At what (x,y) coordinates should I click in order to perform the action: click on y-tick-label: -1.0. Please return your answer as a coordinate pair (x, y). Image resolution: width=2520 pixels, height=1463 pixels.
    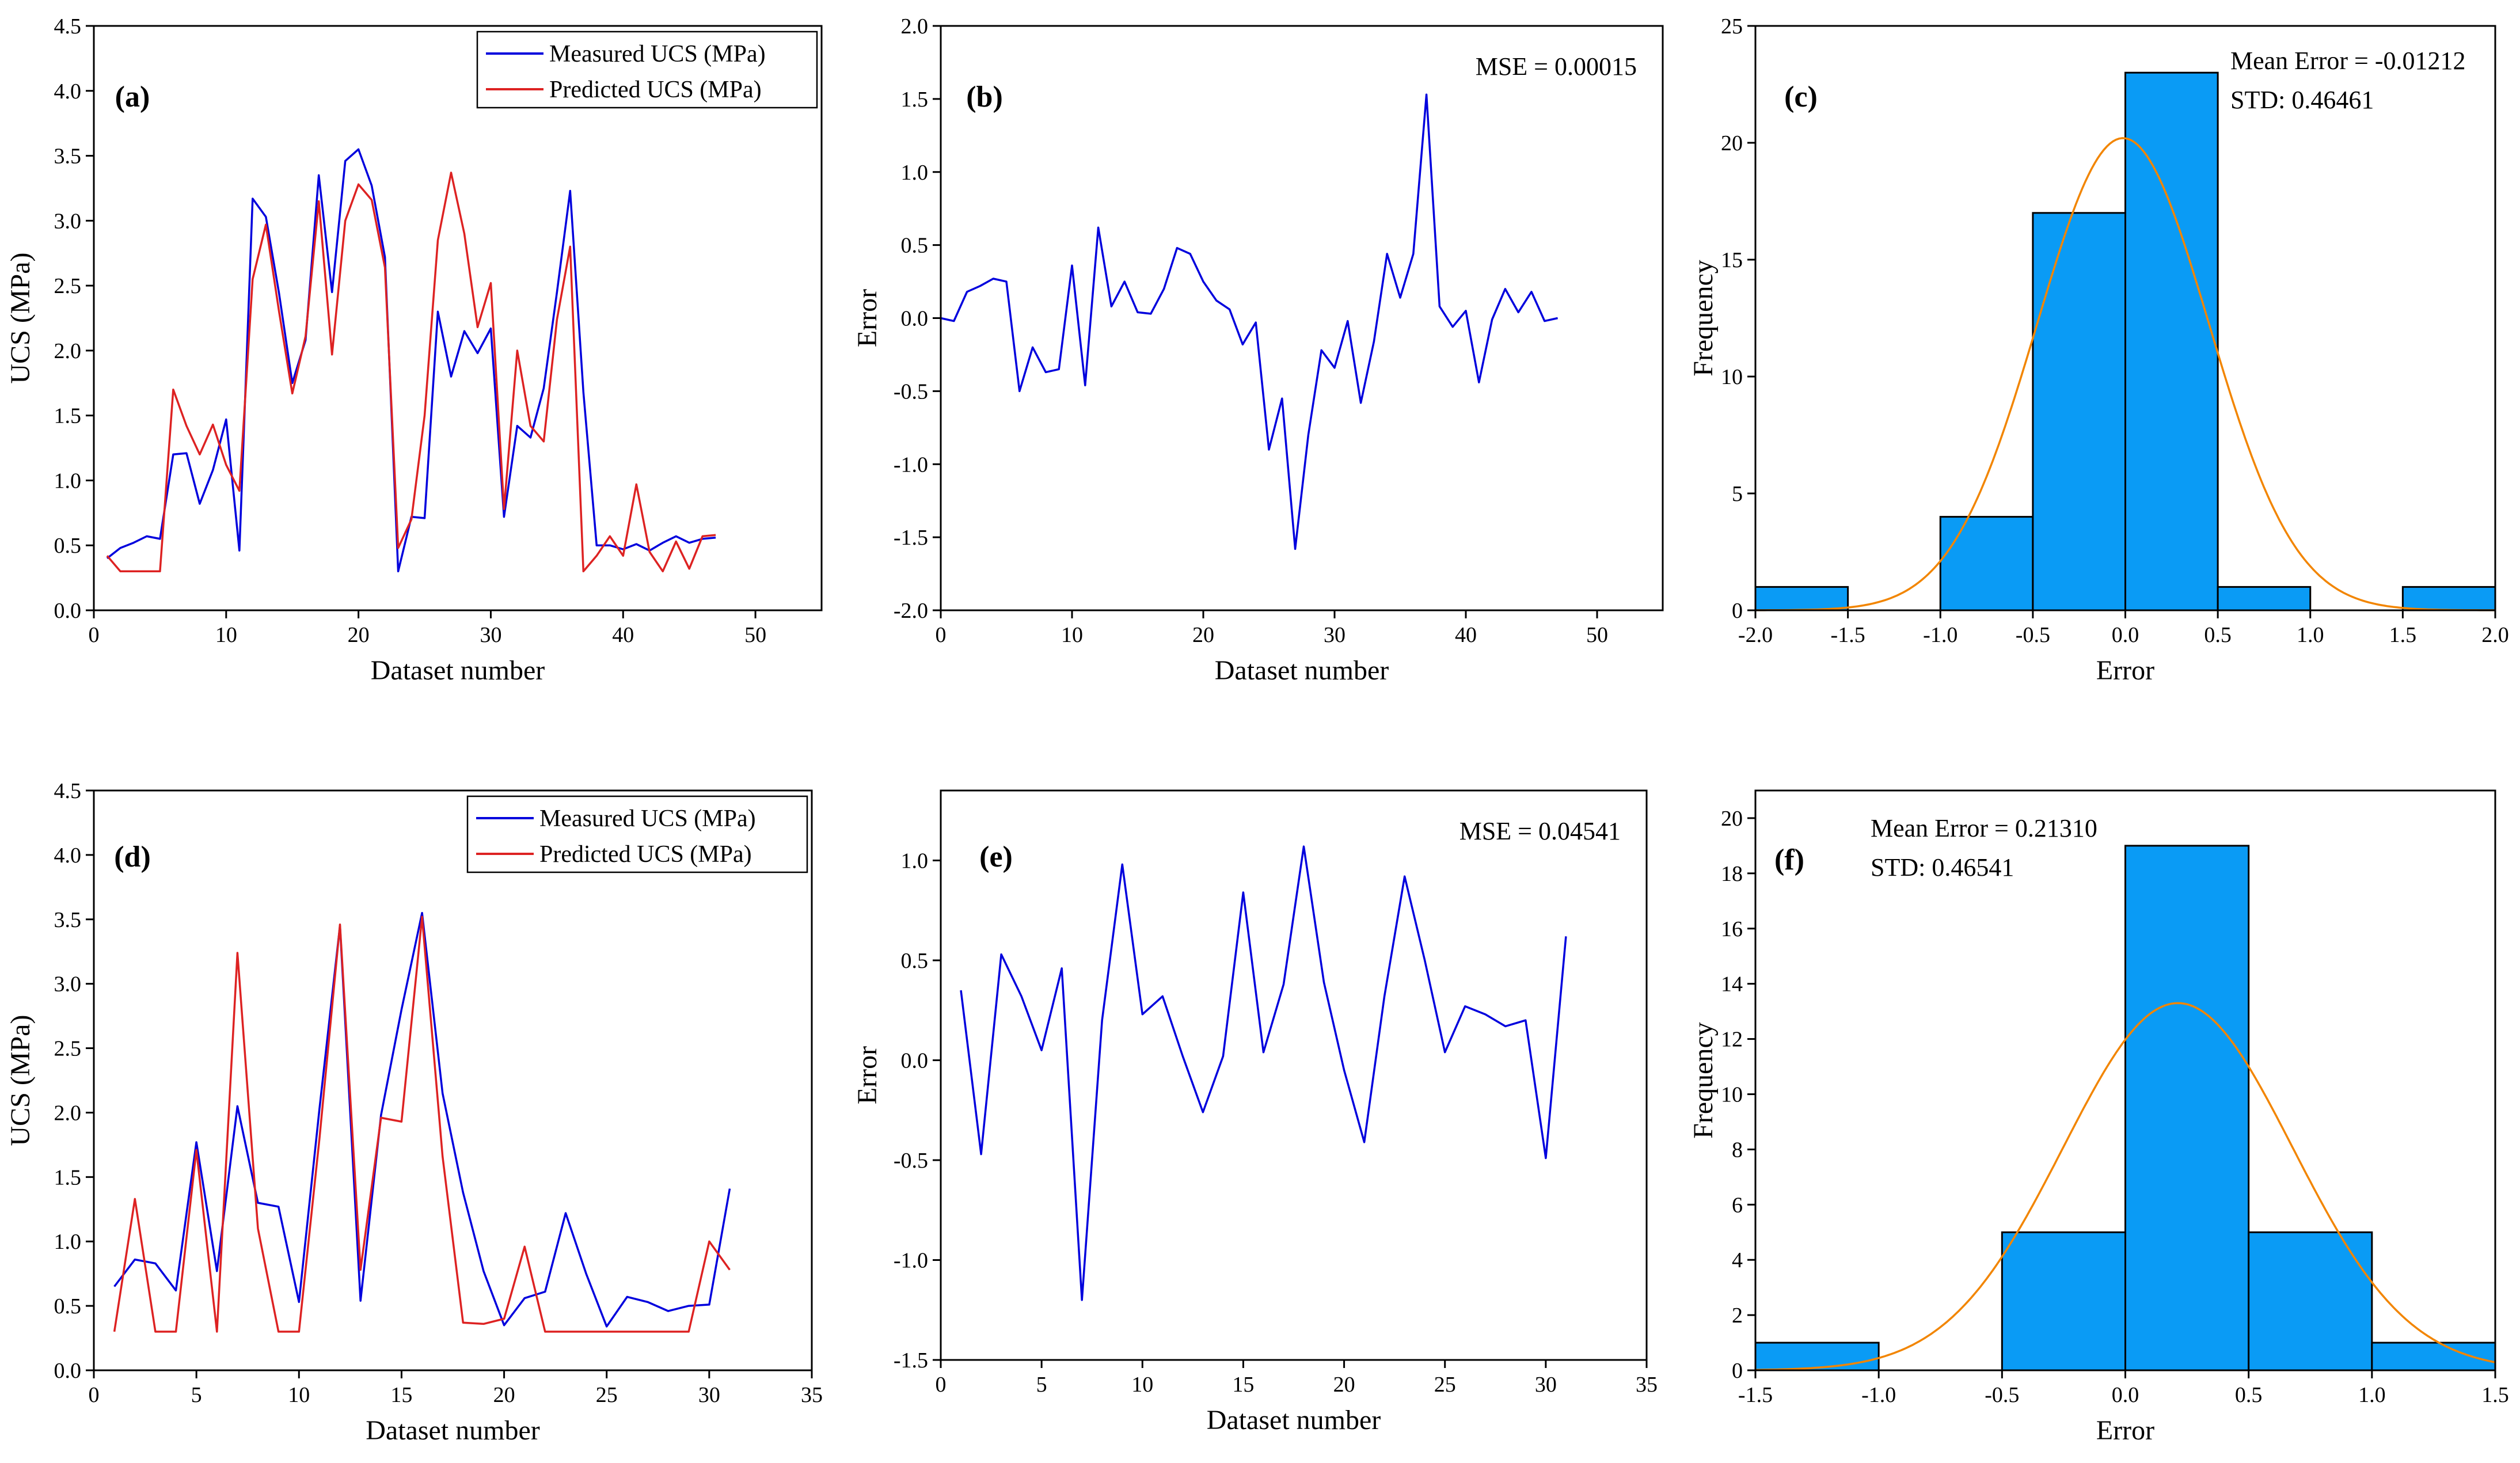
    Looking at the image, I should click on (911, 1260).